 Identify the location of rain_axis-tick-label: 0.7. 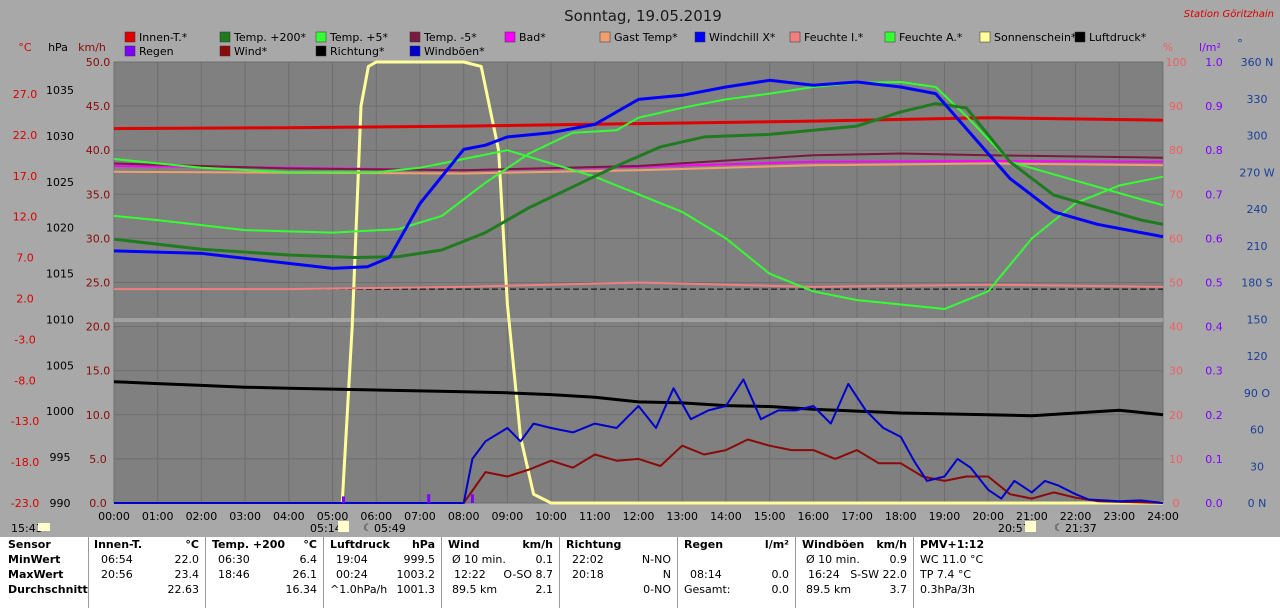
(1214, 194).